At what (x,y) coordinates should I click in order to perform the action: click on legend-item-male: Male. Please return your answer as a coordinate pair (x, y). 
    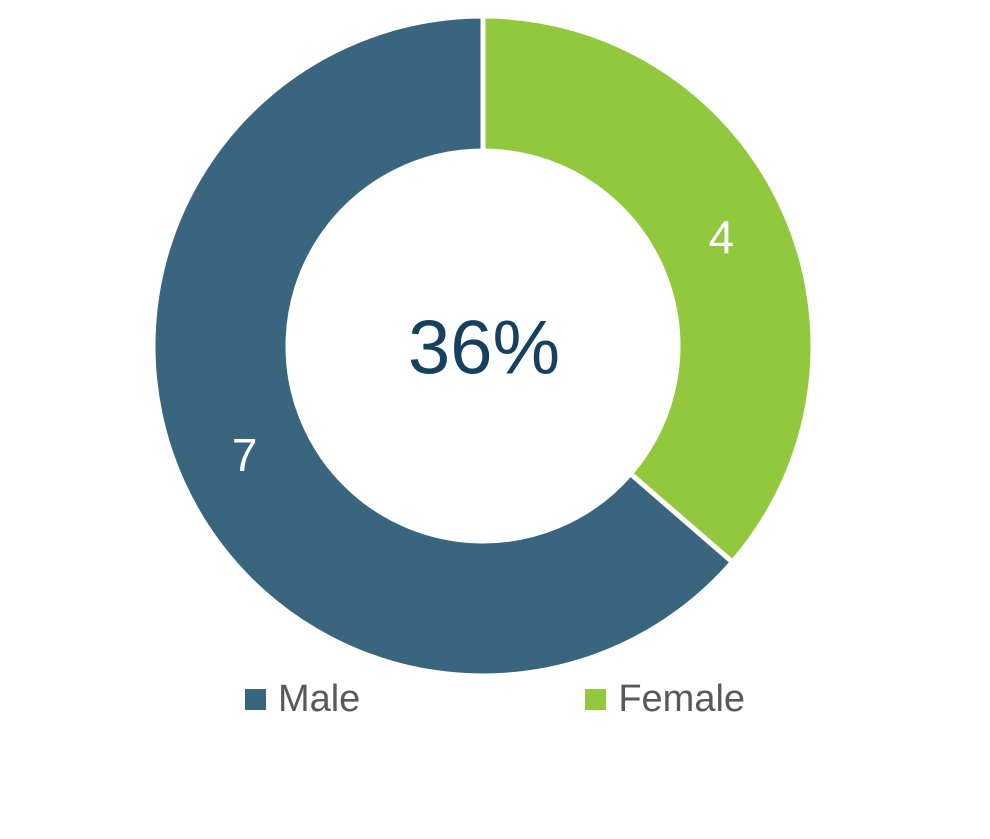
    Looking at the image, I should click on (302, 699).